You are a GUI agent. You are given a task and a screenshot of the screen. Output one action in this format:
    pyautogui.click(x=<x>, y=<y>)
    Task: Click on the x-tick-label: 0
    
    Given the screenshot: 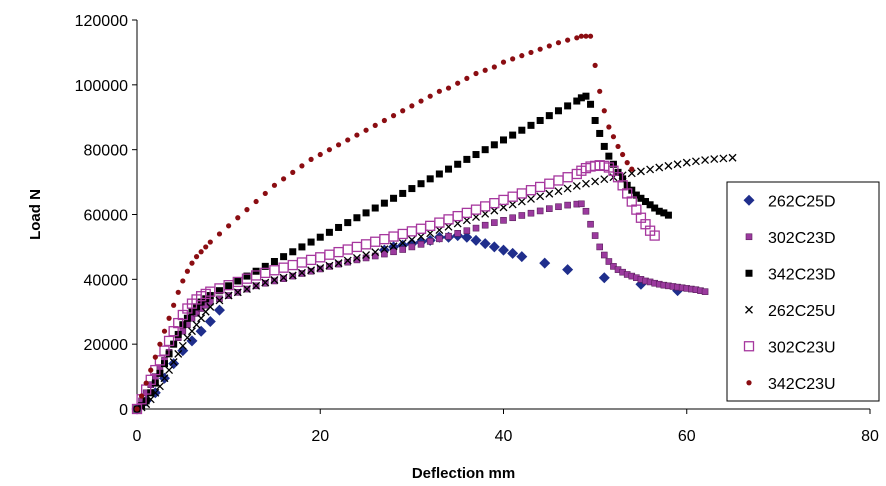 What is the action you would take?
    pyautogui.click(x=137, y=436)
    